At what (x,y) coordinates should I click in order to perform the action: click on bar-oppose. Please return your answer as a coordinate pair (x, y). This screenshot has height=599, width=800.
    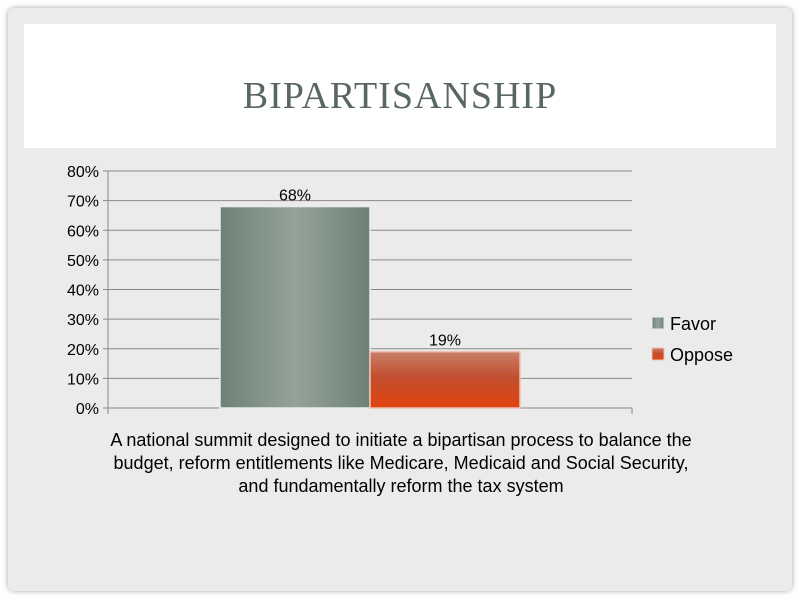
    Looking at the image, I should click on (445, 379).